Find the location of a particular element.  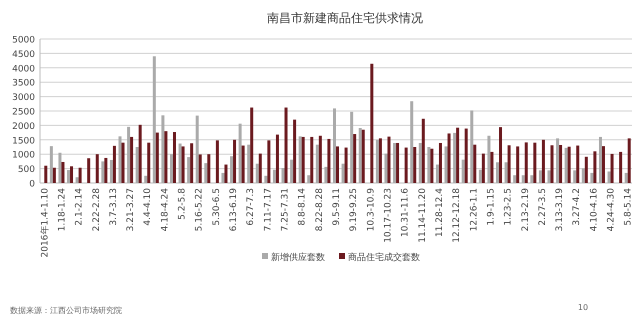

y-tick-label: 500 is located at coordinates (27, 170).